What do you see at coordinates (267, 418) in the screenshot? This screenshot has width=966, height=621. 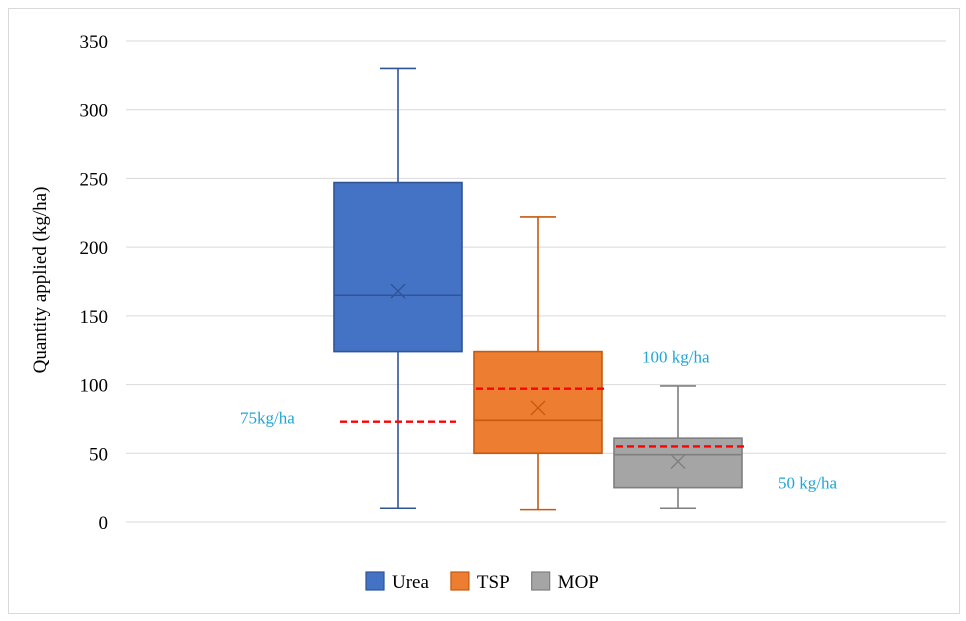 I see `reference-label: 75kg/ha` at bounding box center [267, 418].